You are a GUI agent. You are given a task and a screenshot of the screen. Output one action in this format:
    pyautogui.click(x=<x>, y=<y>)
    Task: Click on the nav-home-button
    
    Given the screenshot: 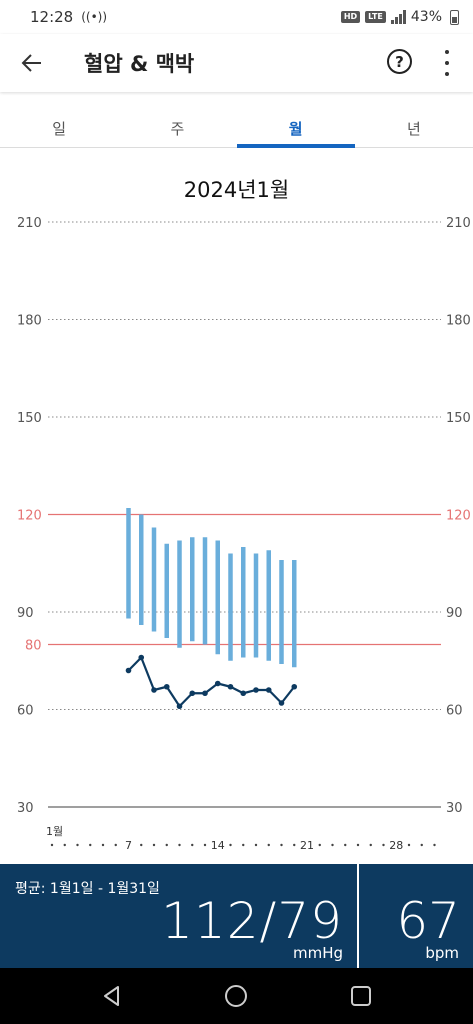 What is the action you would take?
    pyautogui.click(x=236, y=996)
    